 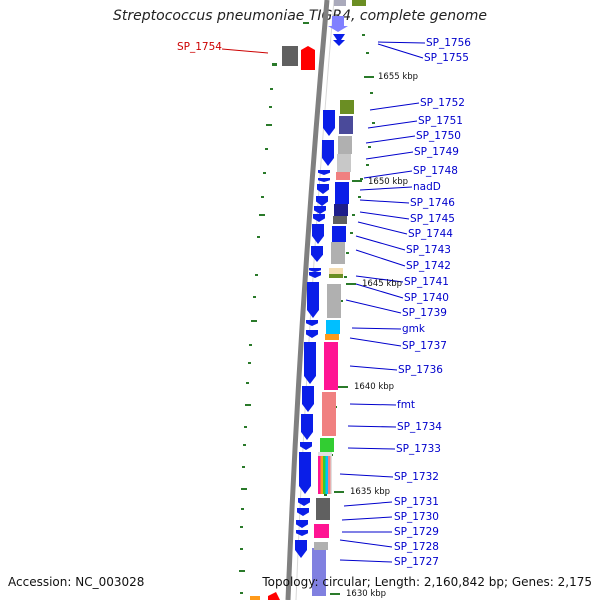 I want to click on gene-label: SP_1727, so click(x=416, y=562).